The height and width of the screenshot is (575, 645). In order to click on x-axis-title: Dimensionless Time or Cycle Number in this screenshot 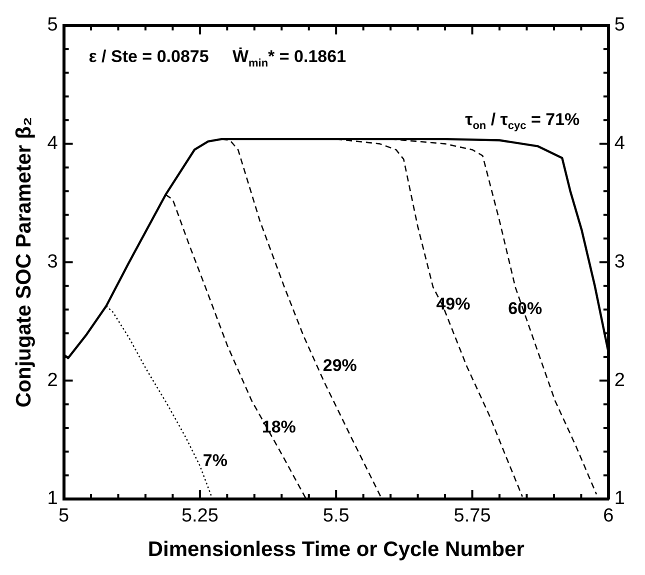, I will do `click(336, 550)`.